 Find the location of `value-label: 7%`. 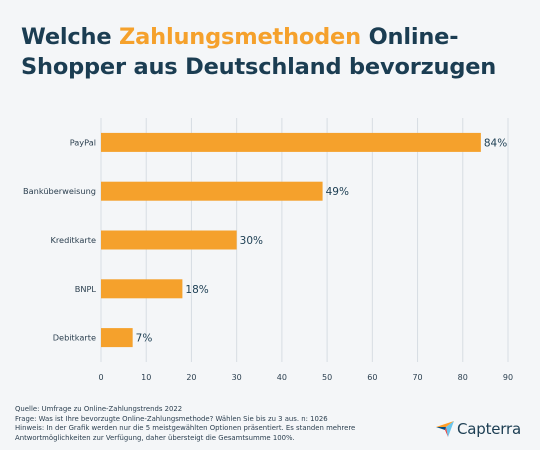

value-label: 7% is located at coordinates (144, 339).